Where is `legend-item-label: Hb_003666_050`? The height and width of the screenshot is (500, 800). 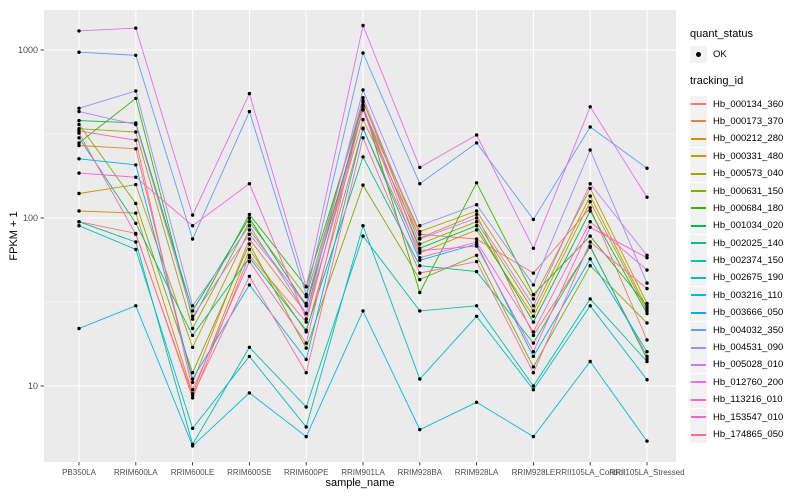 legend-item-label: Hb_003666_050 is located at coordinates (748, 313).